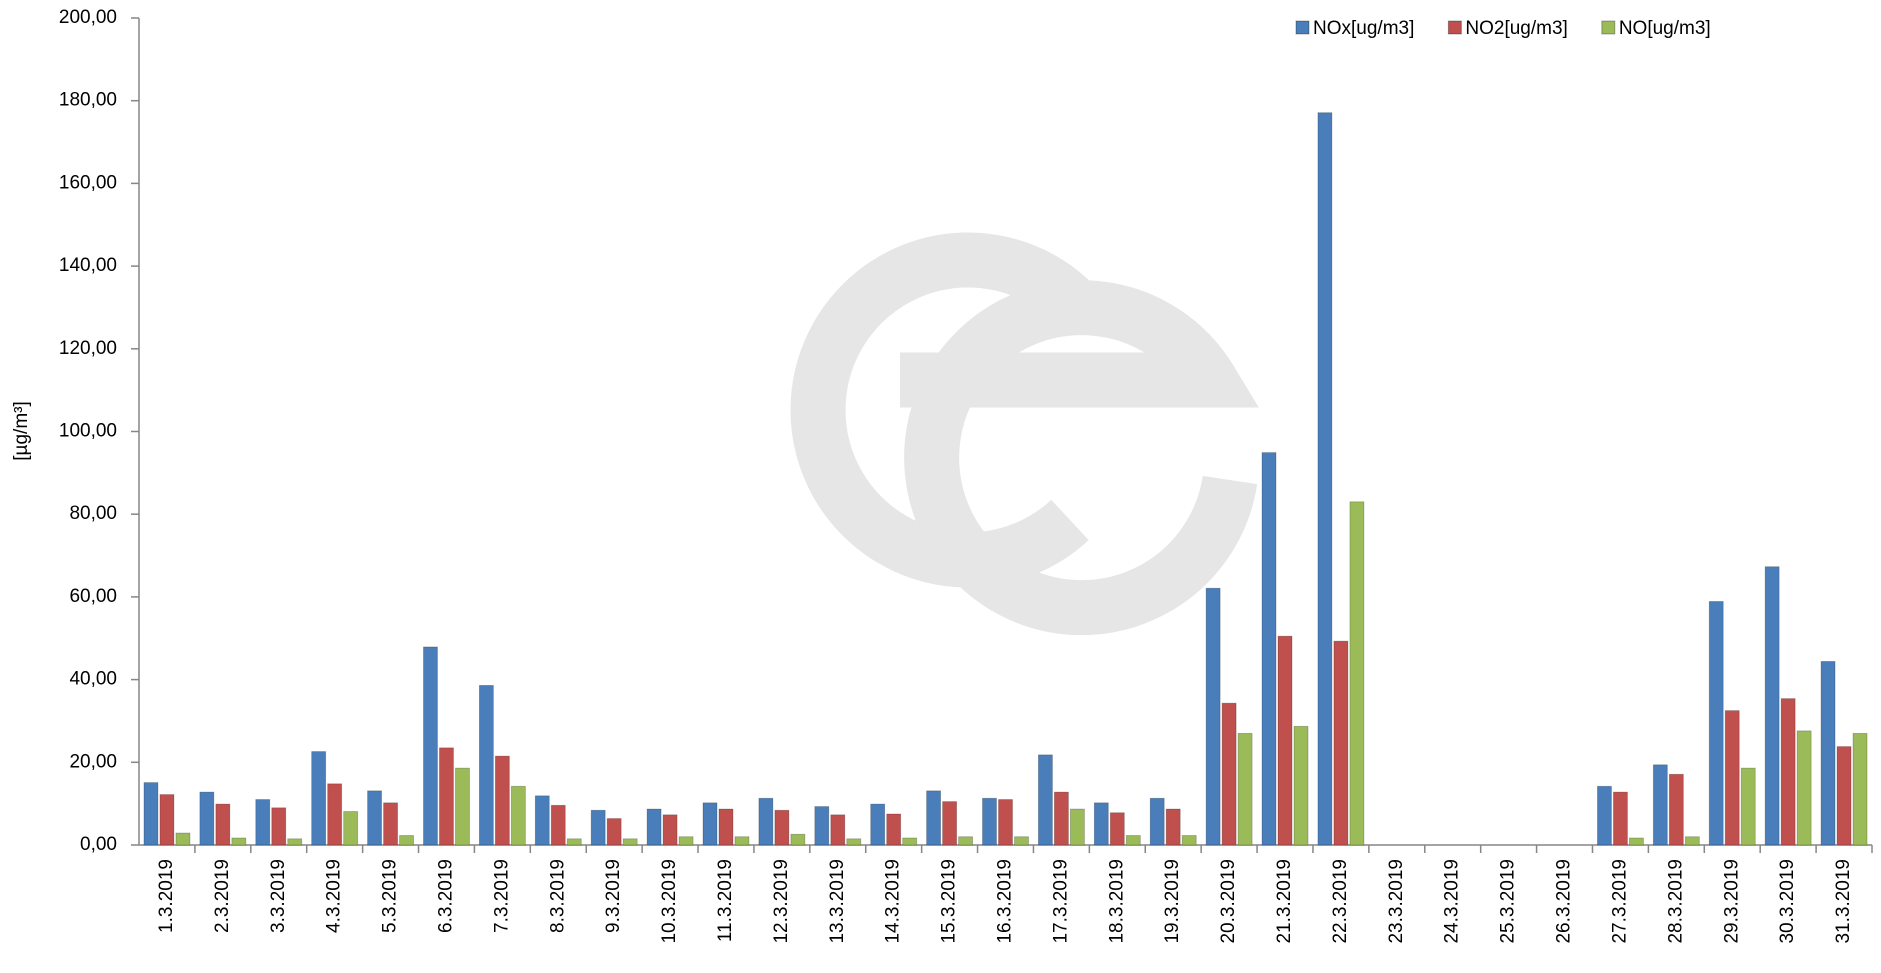 The width and height of the screenshot is (1881, 973). I want to click on x-tick-label: 9.3.2019, so click(613, 896).